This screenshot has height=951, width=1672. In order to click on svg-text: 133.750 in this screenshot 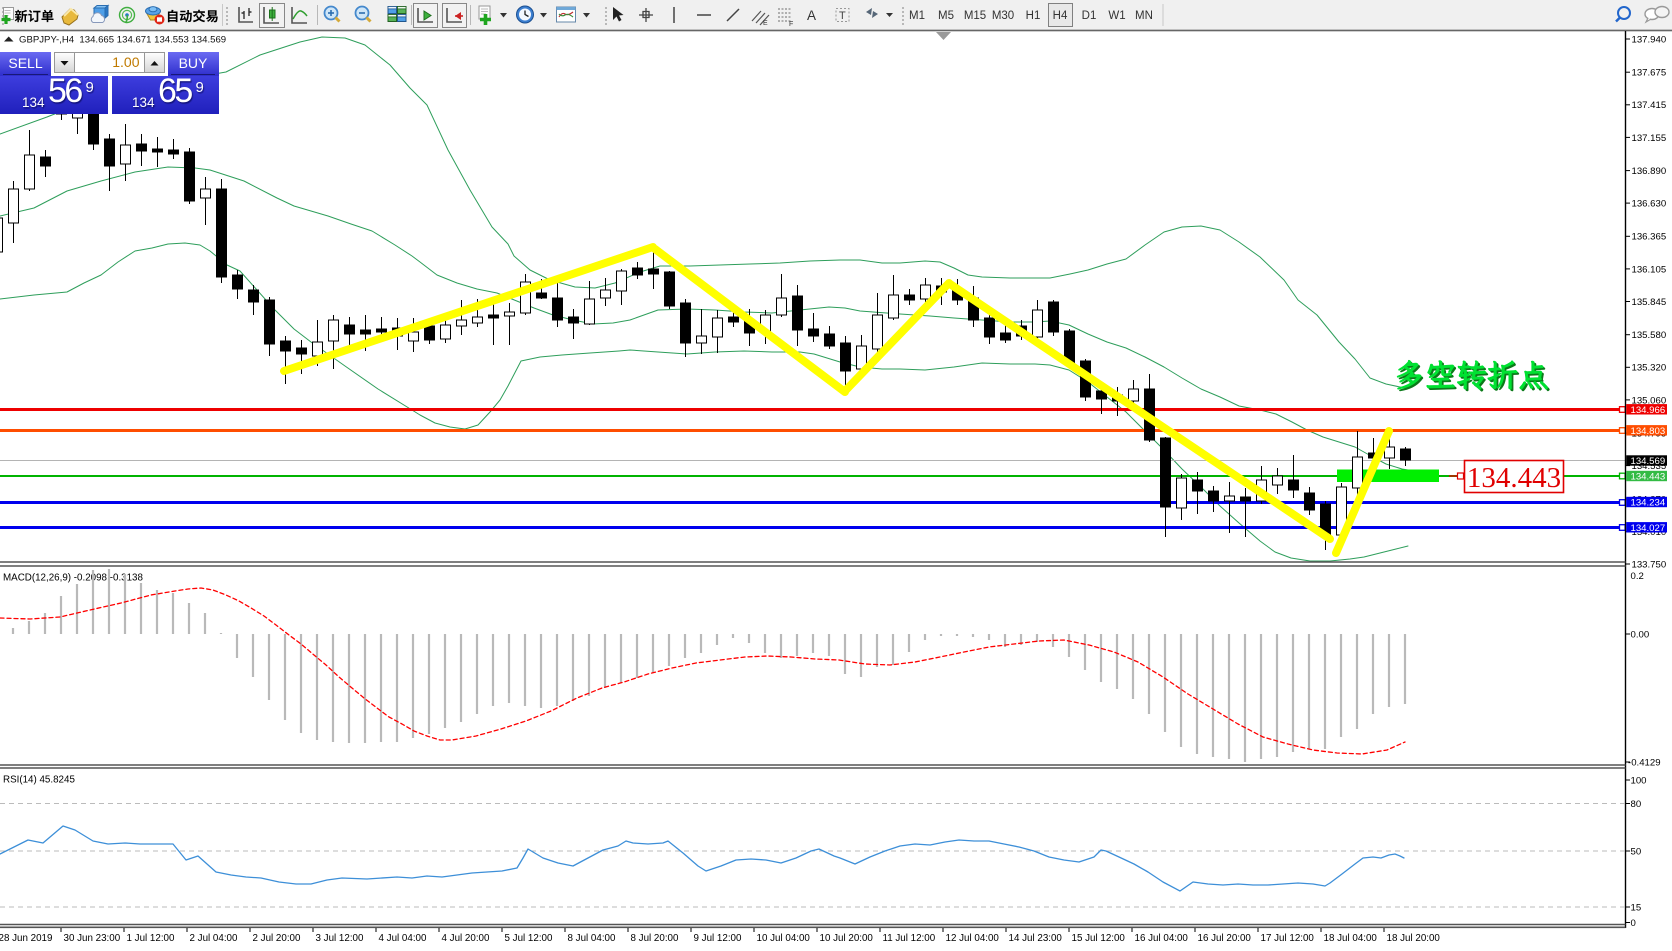, I will do `click(1649, 564)`.